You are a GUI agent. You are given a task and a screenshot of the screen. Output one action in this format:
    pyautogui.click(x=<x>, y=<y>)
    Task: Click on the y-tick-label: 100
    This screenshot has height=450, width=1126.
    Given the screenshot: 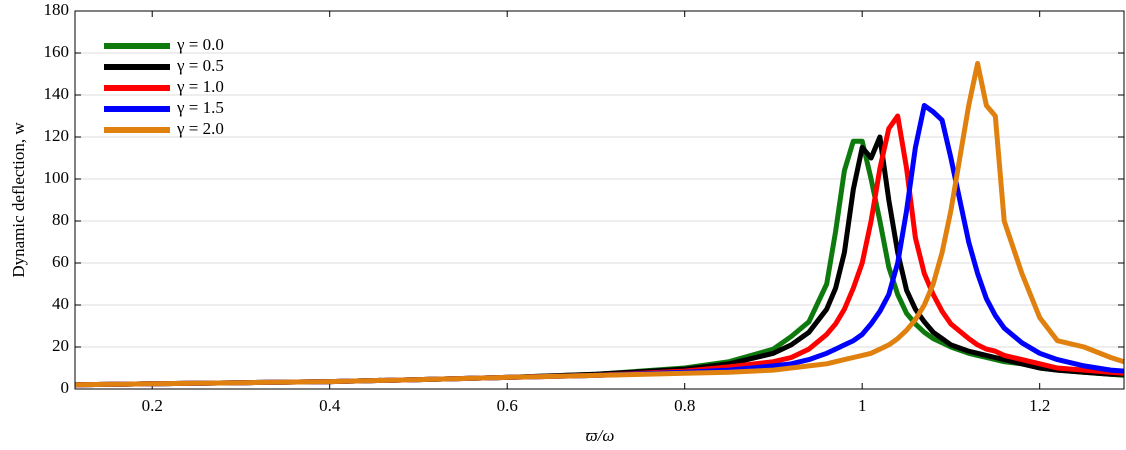 What is the action you would take?
    pyautogui.click(x=57, y=177)
    